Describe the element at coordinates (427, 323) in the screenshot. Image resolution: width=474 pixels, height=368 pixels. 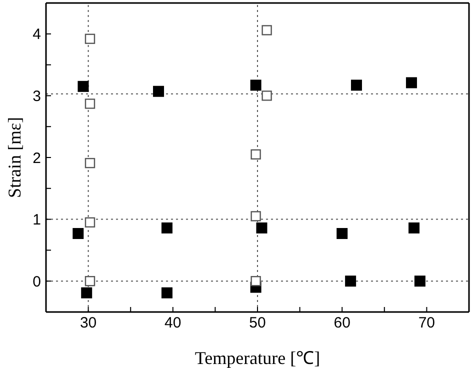
I see `x-tick-label: 70` at that location.